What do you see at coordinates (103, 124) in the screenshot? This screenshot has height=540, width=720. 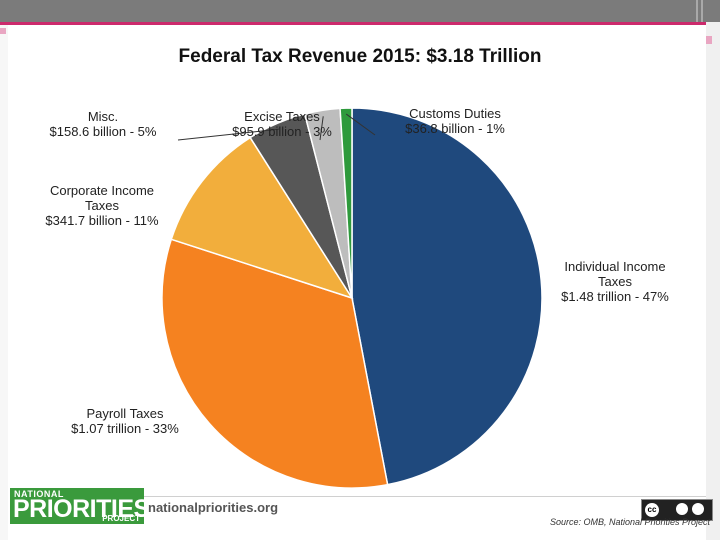 I see `slice-label-misc: Misc. $158.6 billion - 5%` at bounding box center [103, 124].